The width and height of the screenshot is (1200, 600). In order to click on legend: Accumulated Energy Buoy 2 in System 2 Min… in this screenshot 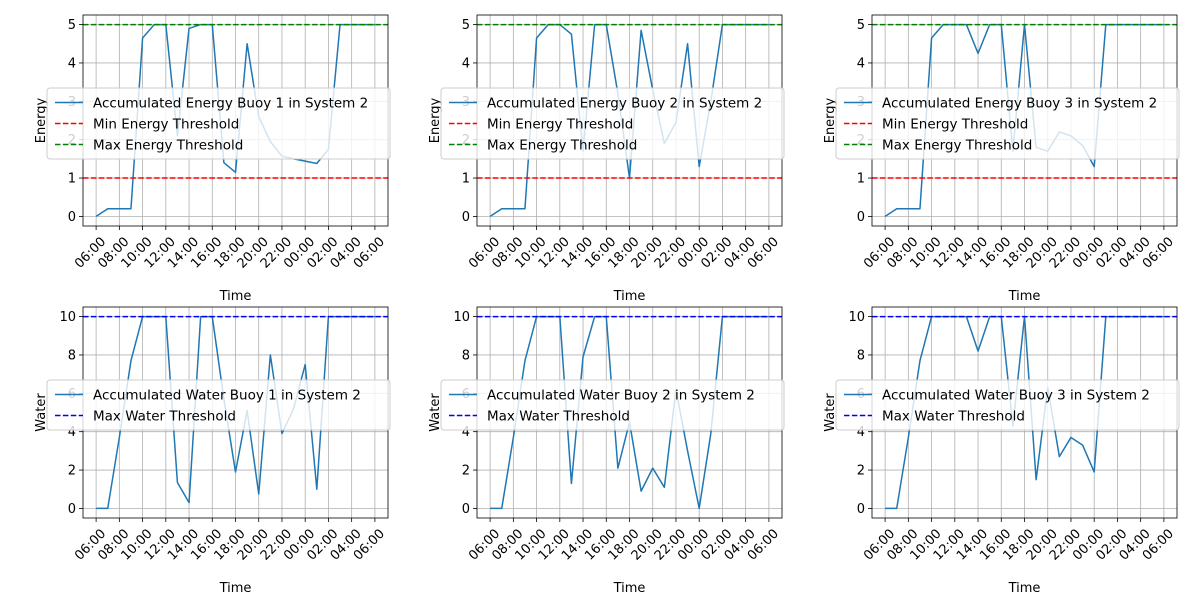, I will do `click(612, 123)`.